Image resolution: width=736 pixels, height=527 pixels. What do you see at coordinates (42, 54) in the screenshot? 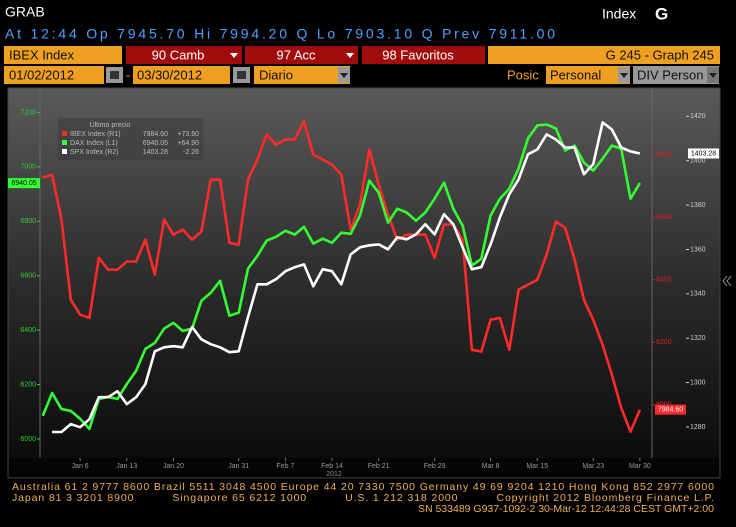
I see `security: IBEX Index` at bounding box center [42, 54].